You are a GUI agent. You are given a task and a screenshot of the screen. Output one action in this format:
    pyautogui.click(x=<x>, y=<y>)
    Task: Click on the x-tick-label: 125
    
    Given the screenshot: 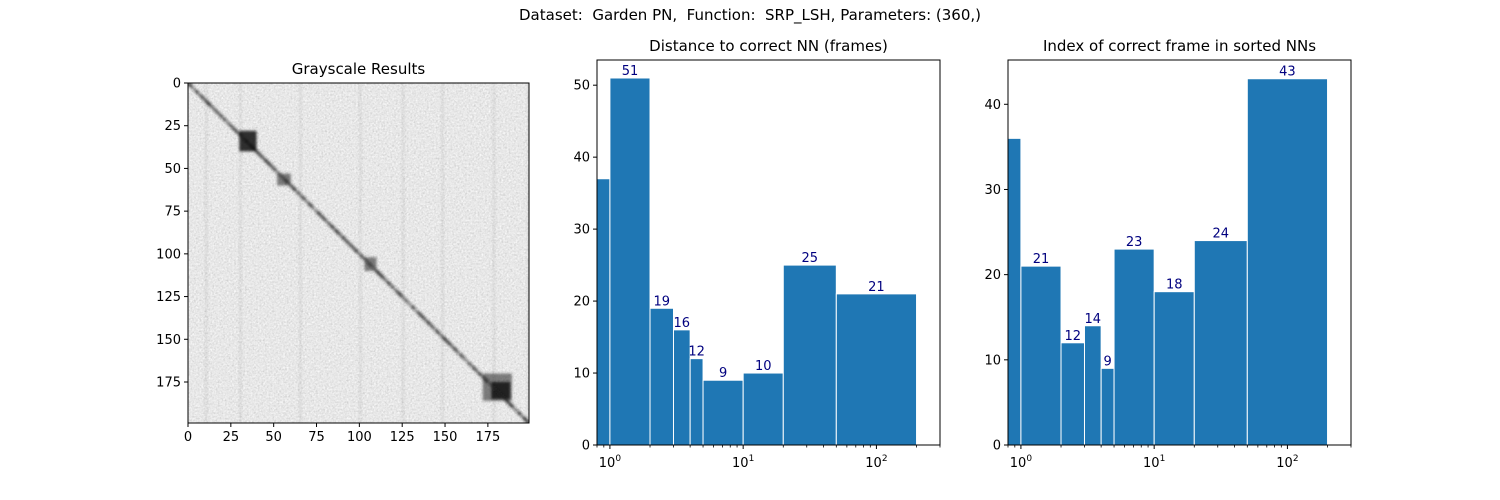 What is the action you would take?
    pyautogui.click(x=402, y=437)
    